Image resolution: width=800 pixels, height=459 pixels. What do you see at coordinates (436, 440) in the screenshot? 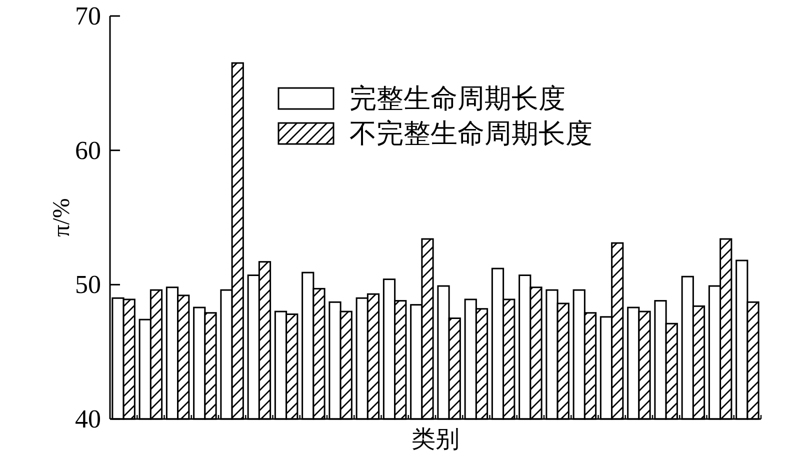
I see `xlabel: 类别` at bounding box center [436, 440].